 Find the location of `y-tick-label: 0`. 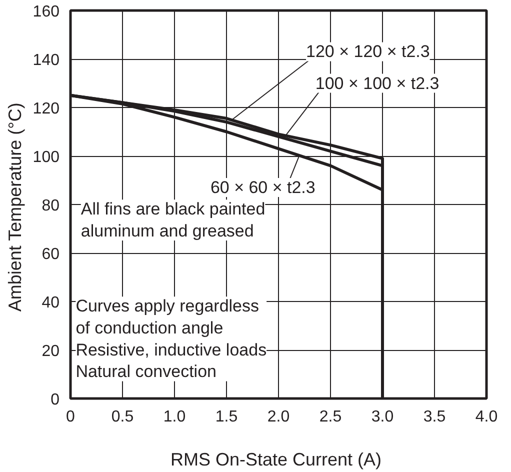

y-tick-label: 0 is located at coordinates (55, 400).